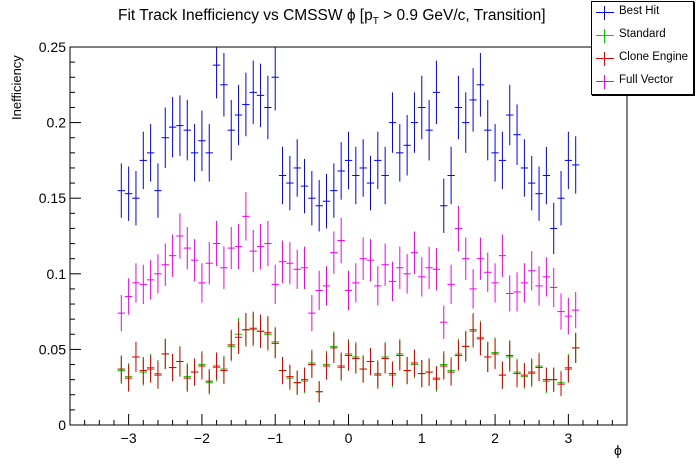 The height and width of the screenshot is (472, 696). I want to click on legend-marker-standard, so click(605, 36).